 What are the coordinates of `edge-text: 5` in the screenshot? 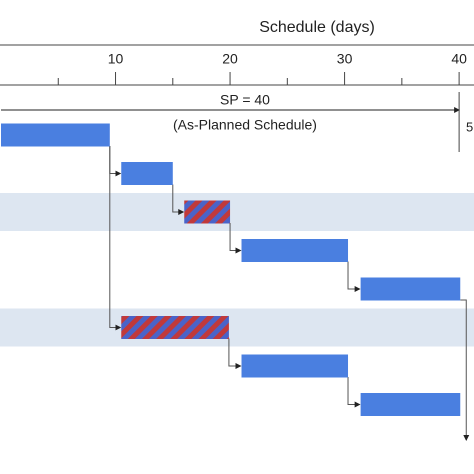 It's located at (469, 126).